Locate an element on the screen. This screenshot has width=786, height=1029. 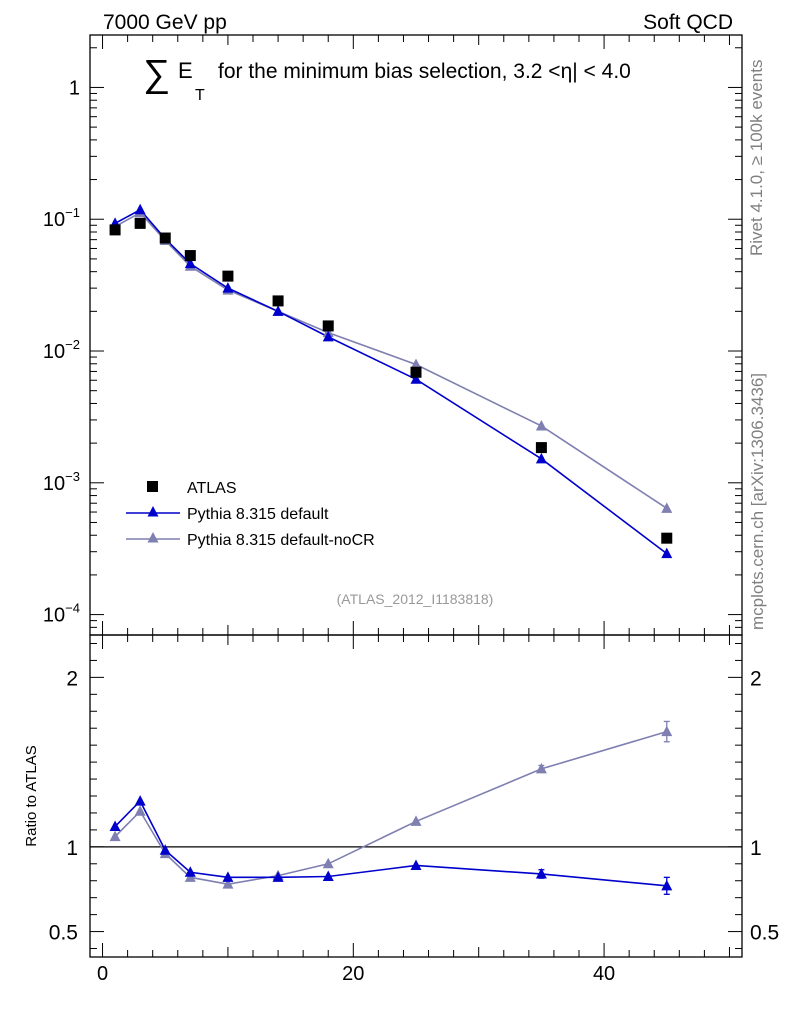
ratio-nocr-line is located at coordinates (390, 807).